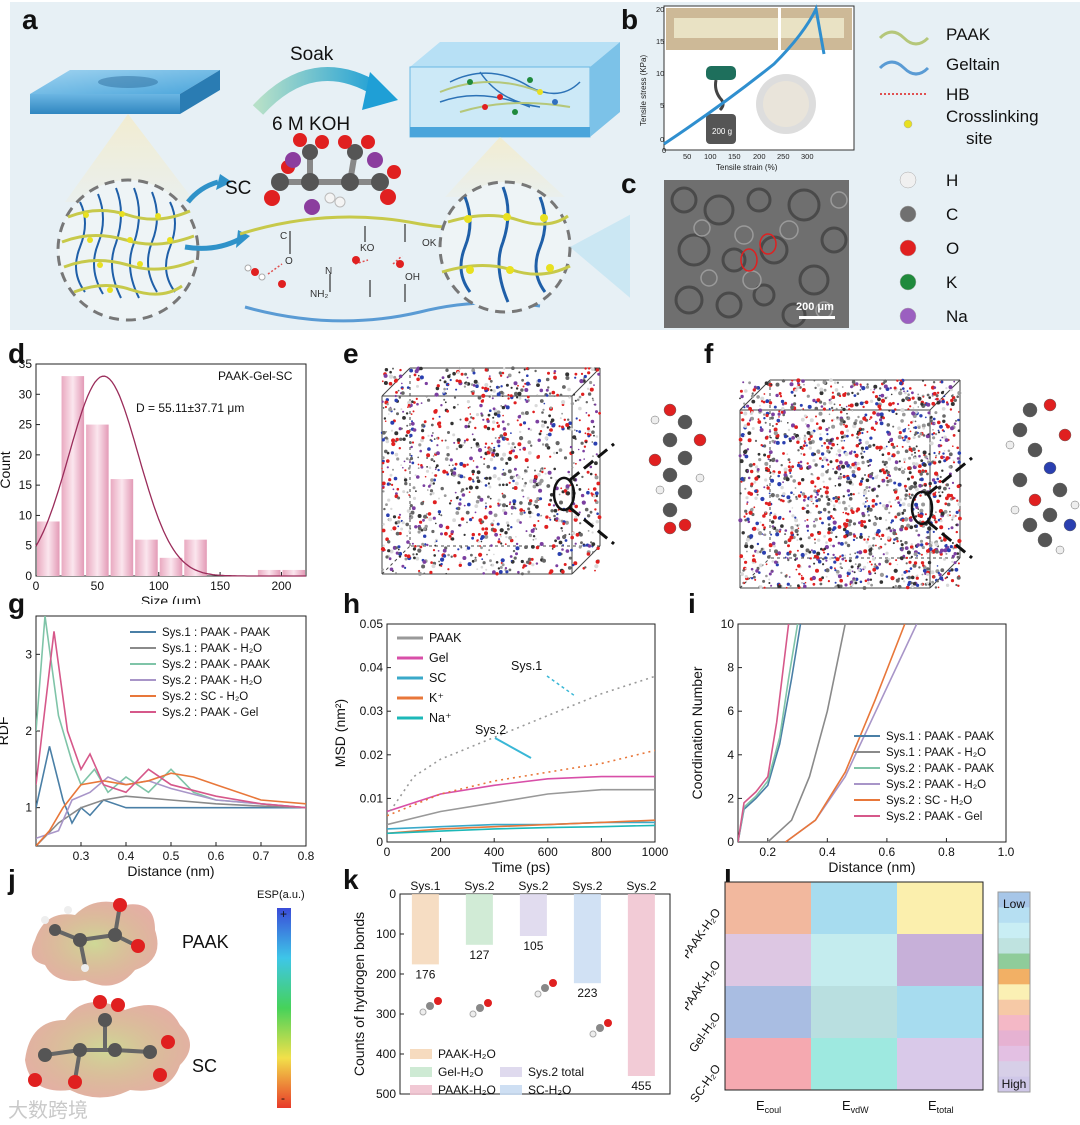  What do you see at coordinates (26, 515) in the screenshot?
I see `d-ytick-label-2: 10` at bounding box center [26, 515].